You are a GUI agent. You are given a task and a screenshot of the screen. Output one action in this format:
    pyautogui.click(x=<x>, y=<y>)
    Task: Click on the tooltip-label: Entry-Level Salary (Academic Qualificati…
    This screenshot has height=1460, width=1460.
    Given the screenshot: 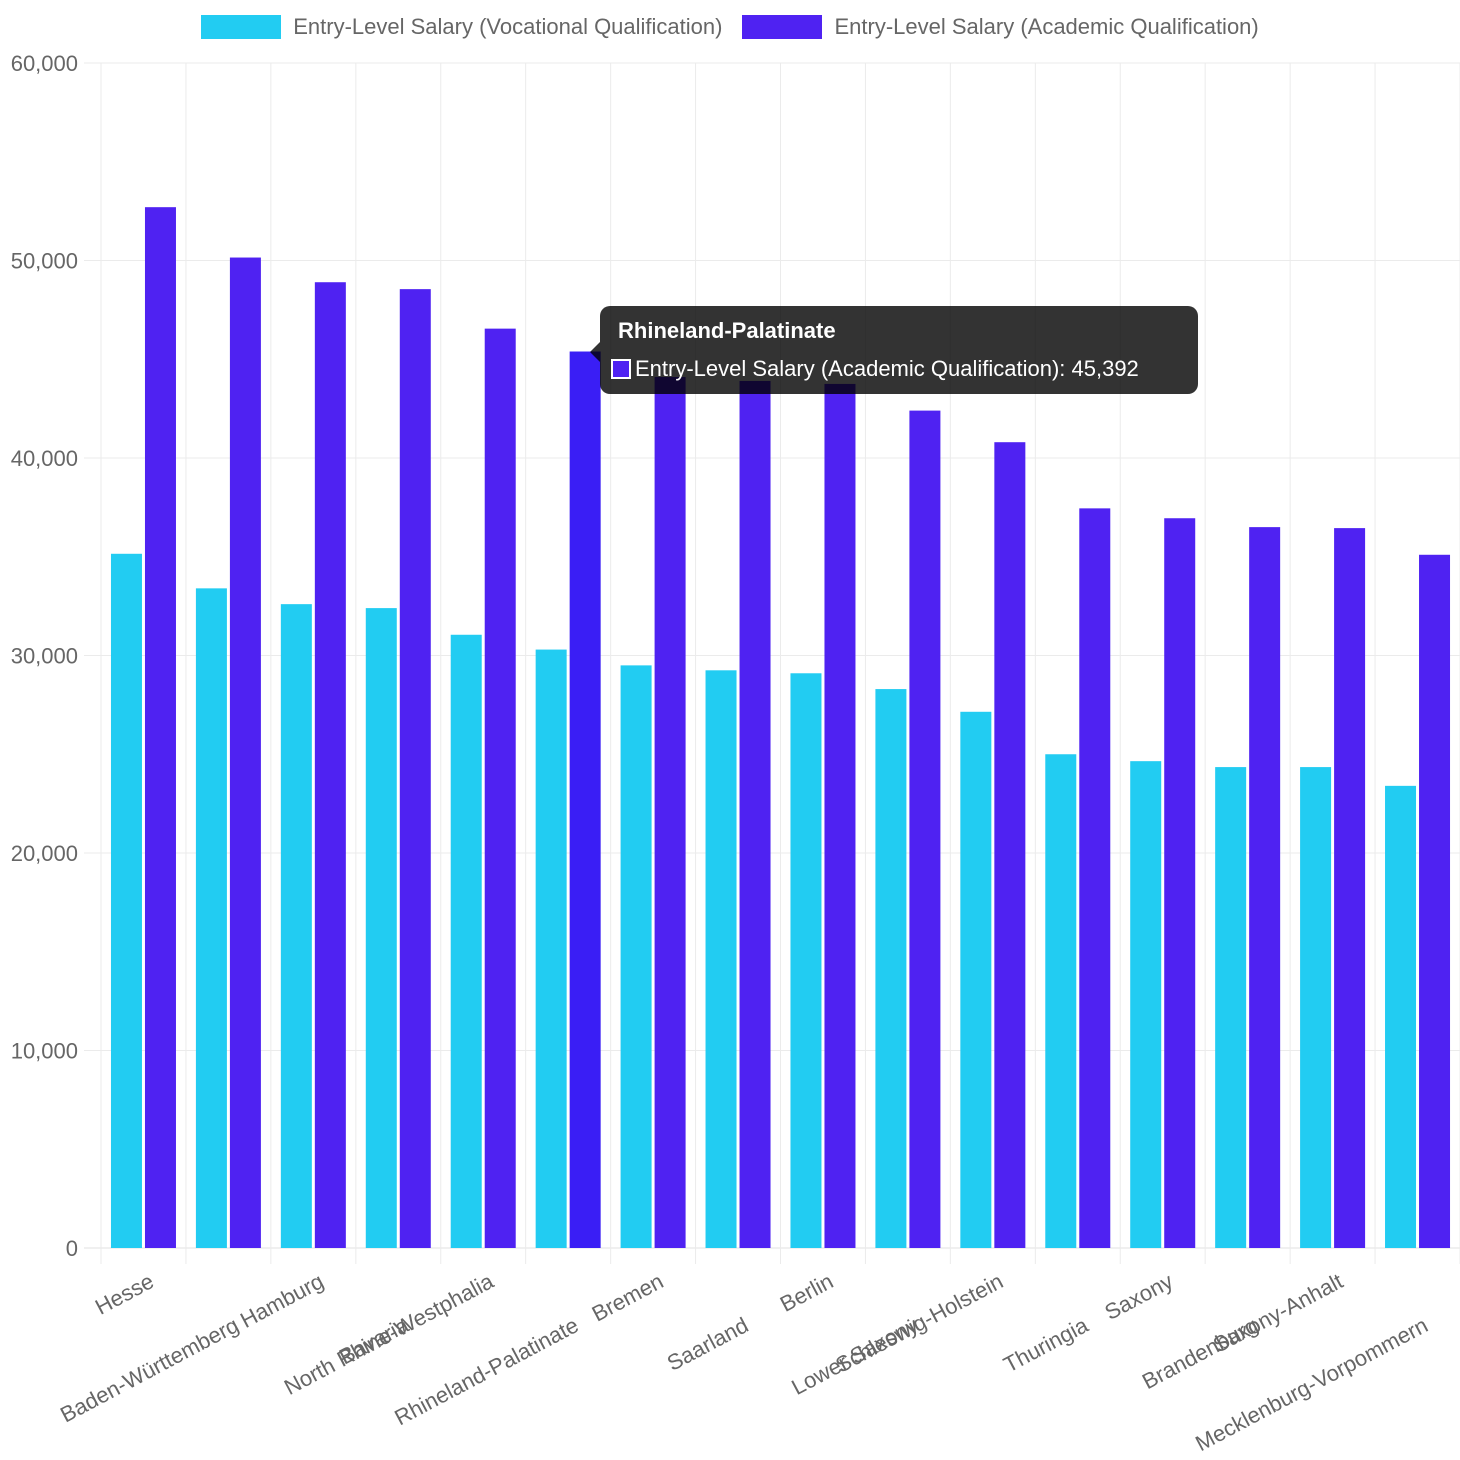 What is the action you would take?
    pyautogui.click(x=887, y=368)
    